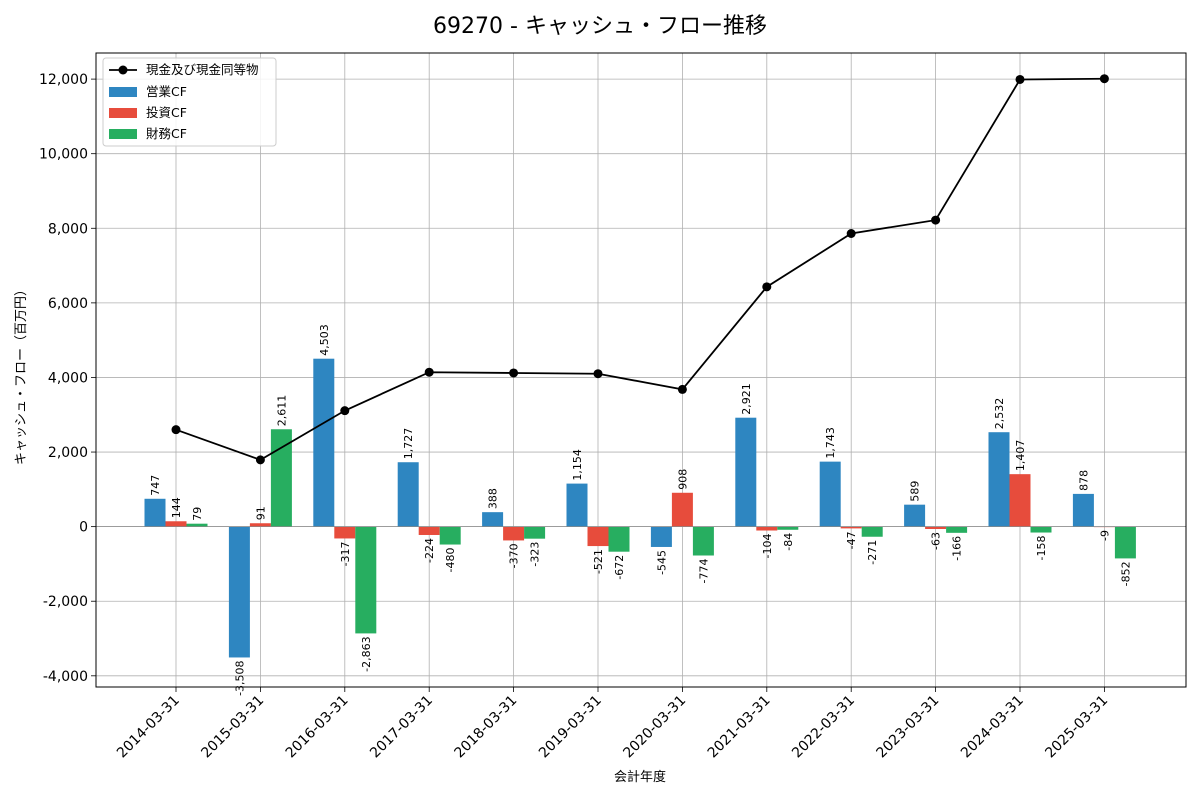  I want to click on bar-value-label: -224, so click(429, 550).